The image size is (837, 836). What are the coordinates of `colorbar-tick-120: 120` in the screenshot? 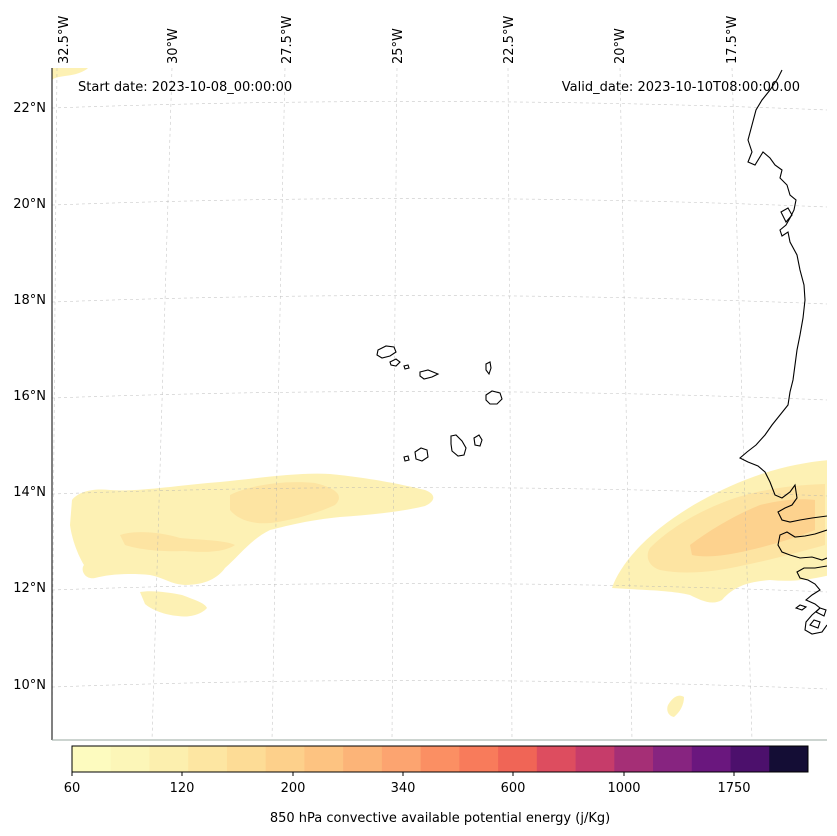 It's located at (182, 788).